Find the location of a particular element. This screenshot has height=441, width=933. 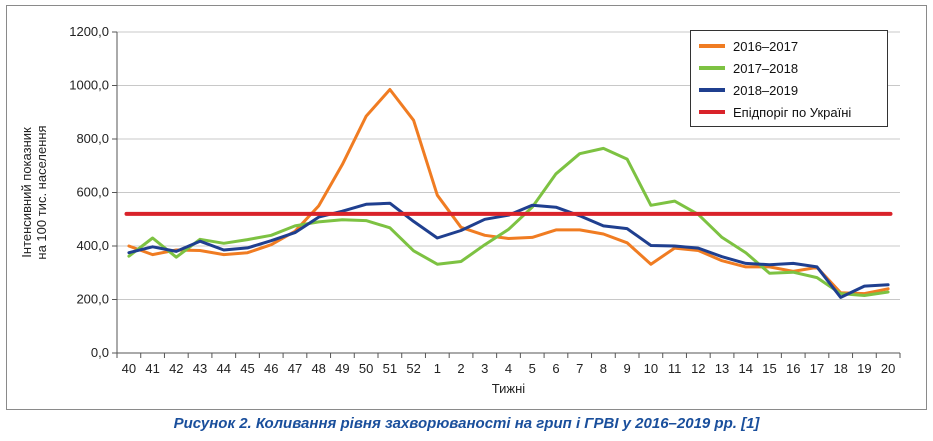

legend-item-2016-2017: 2016–2017 is located at coordinates (748, 46).